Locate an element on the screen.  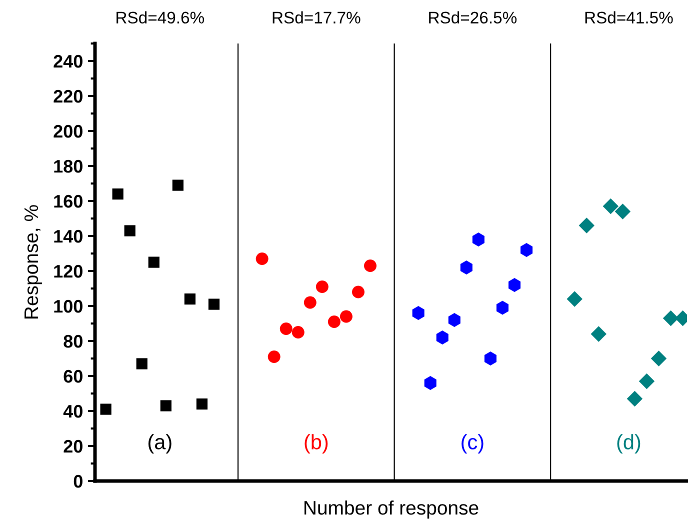
y-tick-label: 220 is located at coordinates (68, 96).